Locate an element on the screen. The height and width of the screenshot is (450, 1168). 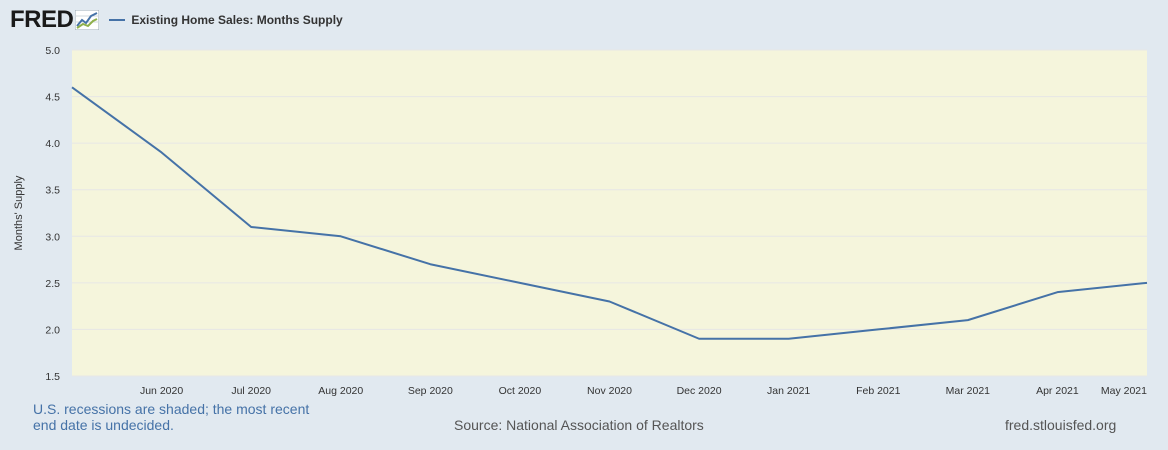
fred-graph-icon is located at coordinates (87, 20).